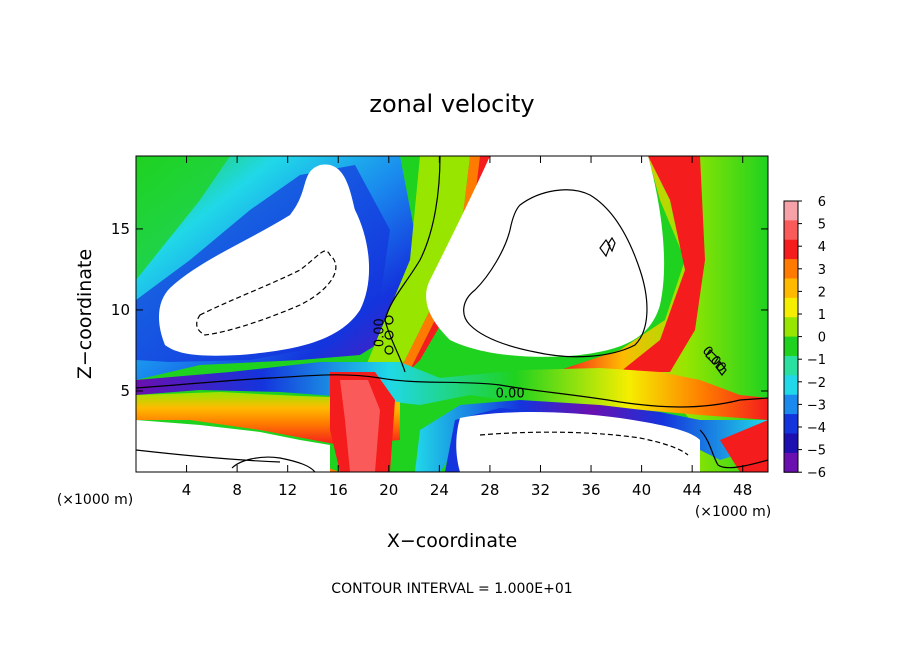 The height and width of the screenshot is (654, 904). I want to click on y-tick-label: 15, so click(120, 229).